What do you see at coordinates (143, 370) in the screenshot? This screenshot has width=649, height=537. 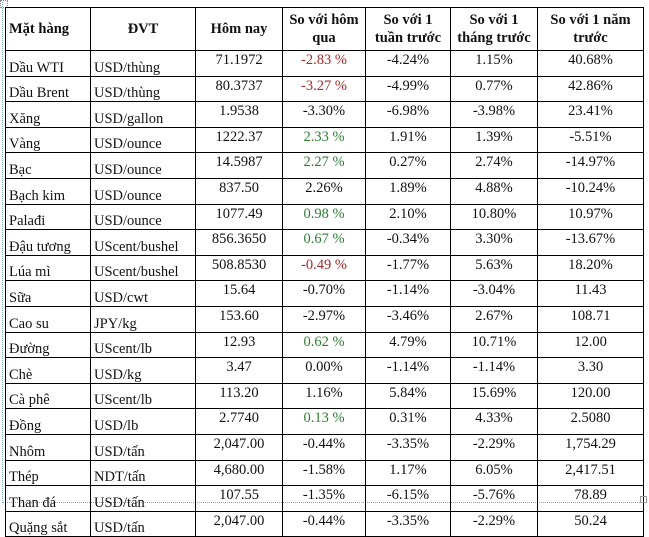 I see `cell-unit: USD/kg` at bounding box center [143, 370].